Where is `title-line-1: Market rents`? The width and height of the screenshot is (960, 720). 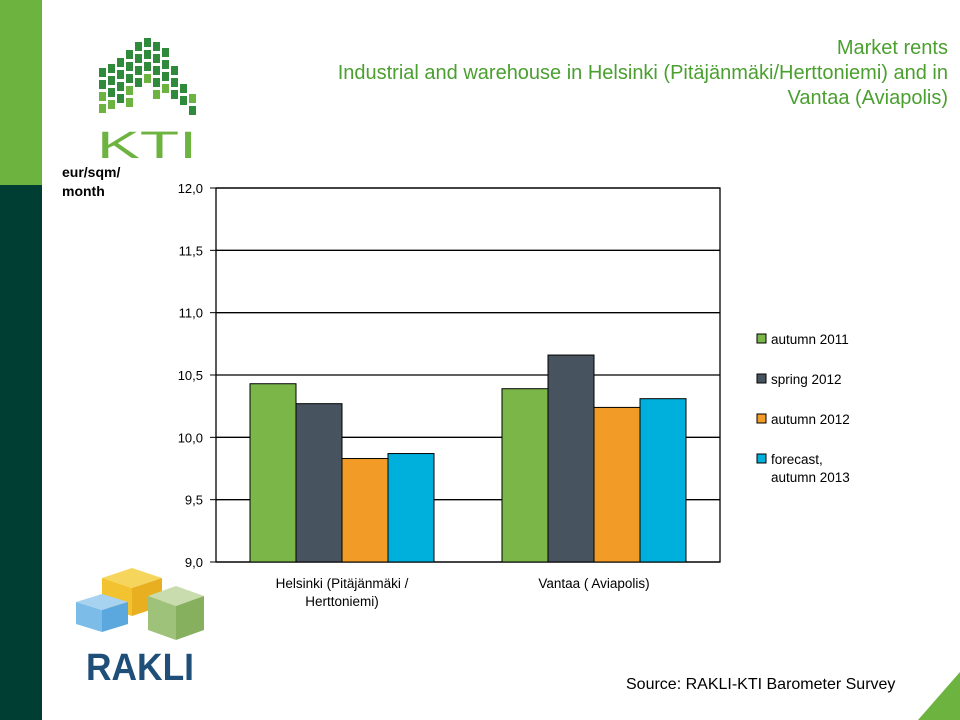
title-line-1: Market rents is located at coordinates (892, 48).